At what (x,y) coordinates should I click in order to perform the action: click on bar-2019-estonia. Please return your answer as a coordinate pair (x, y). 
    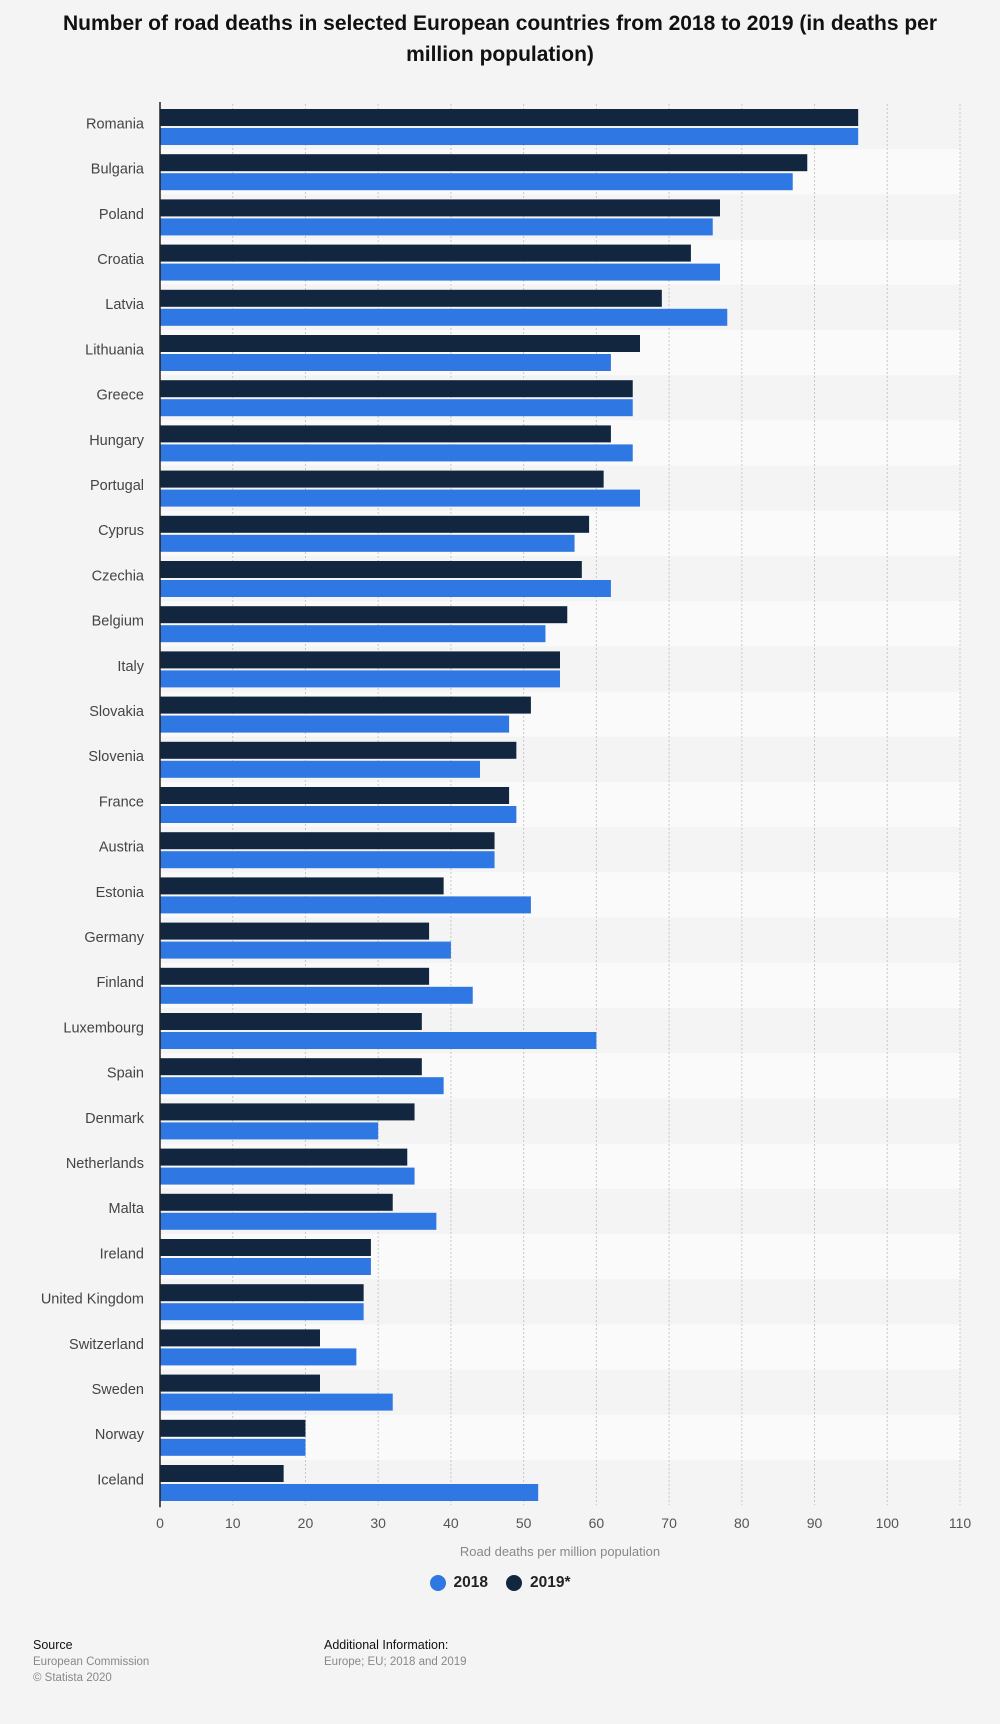
    Looking at the image, I should click on (302, 886).